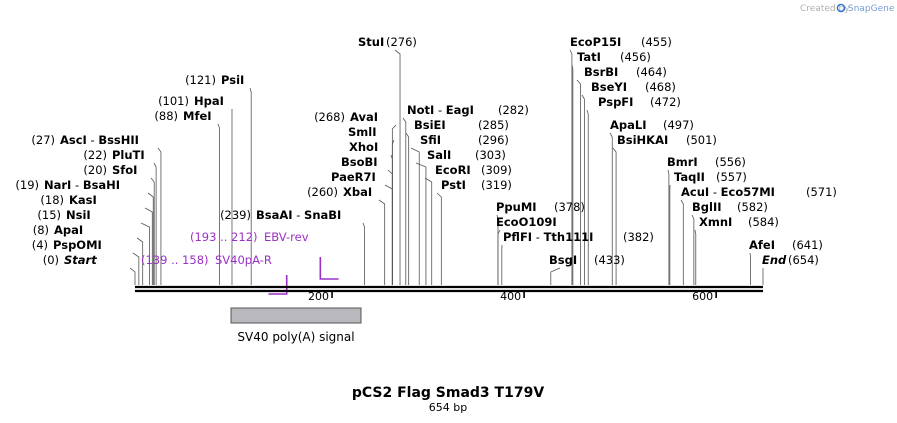  I want to click on enzyme-name: TaqII, so click(689, 177).